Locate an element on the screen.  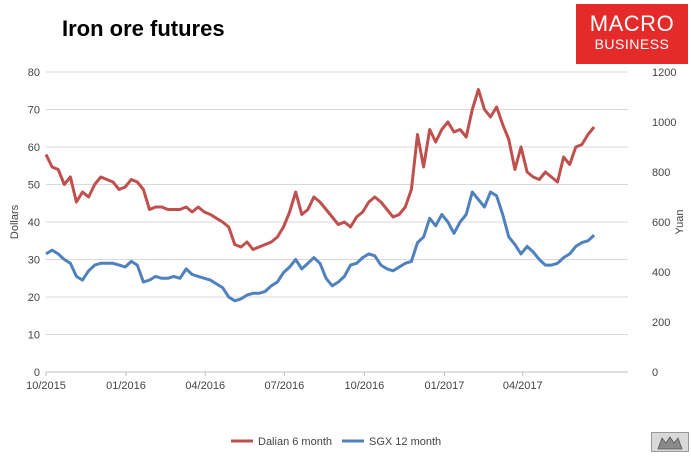
logo-line-2: BUSINESS is located at coordinates (632, 44).